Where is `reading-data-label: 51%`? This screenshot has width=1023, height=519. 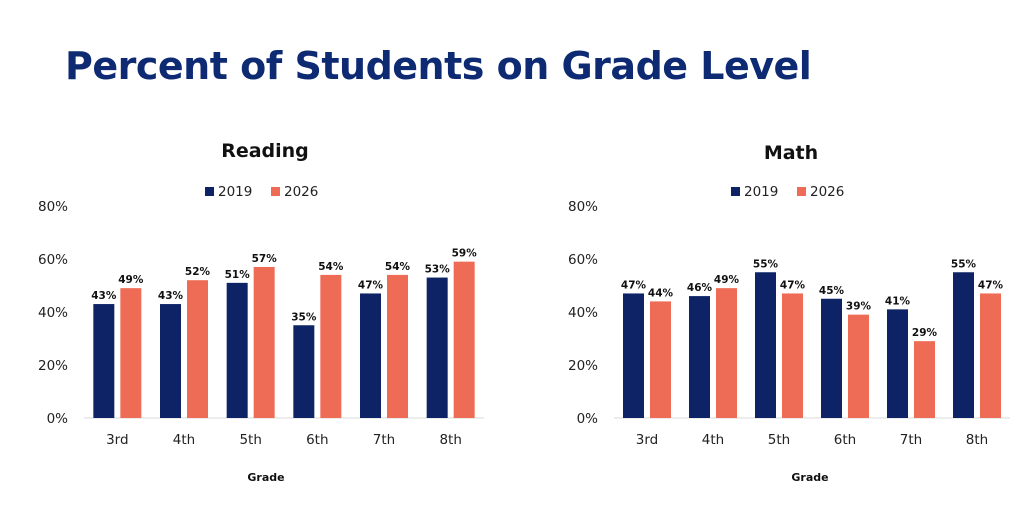
reading-data-label: 51% is located at coordinates (238, 275).